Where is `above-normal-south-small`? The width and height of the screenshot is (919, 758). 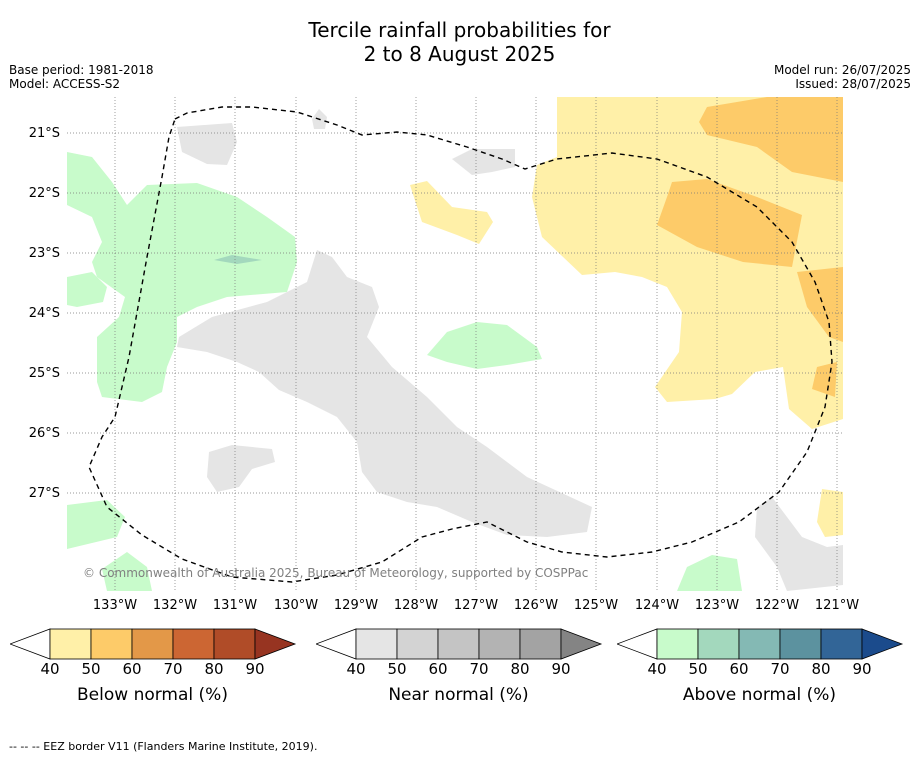 above-normal-south-small is located at coordinates (127, 571).